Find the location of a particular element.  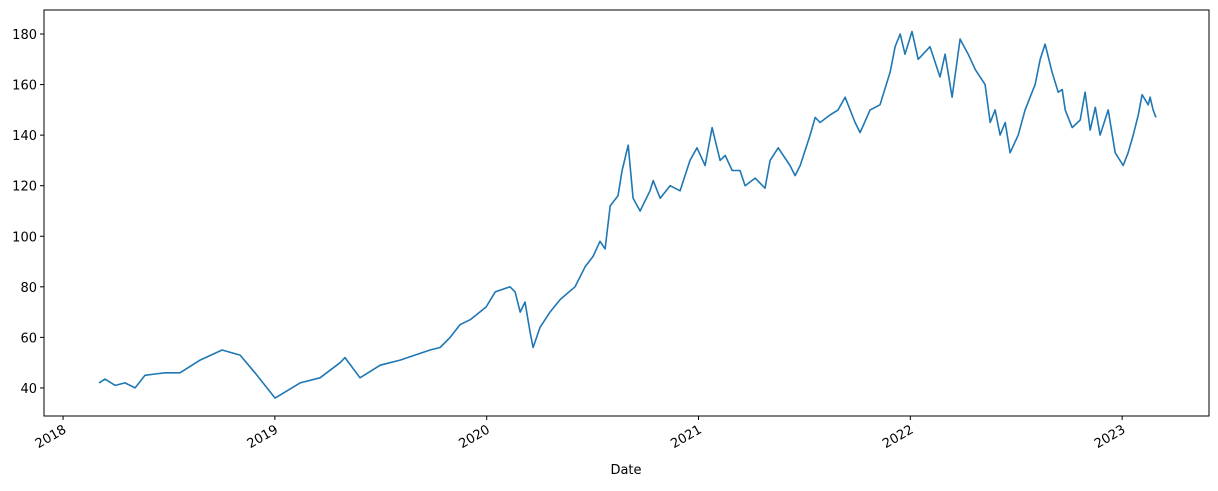

x-tick-label: 2023 is located at coordinates (1110, 437).